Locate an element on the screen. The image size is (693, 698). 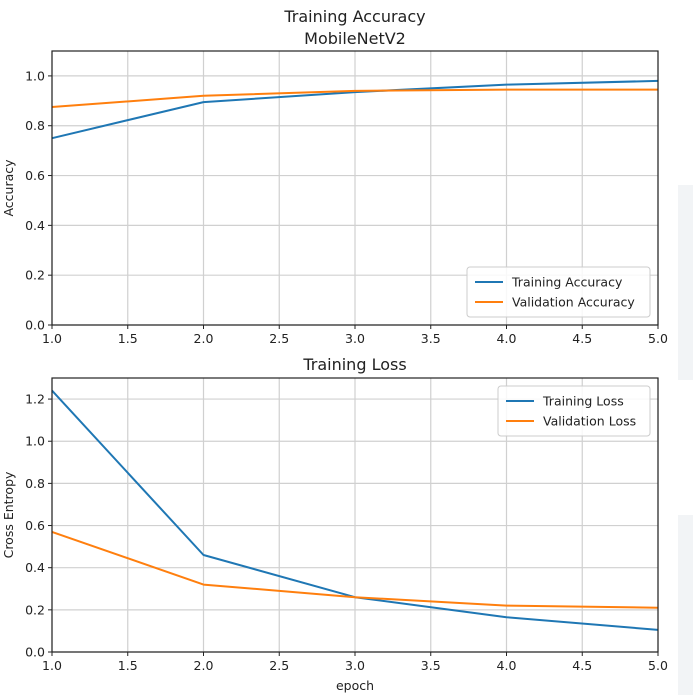
series-line-validation-loss is located at coordinates (355, 569).